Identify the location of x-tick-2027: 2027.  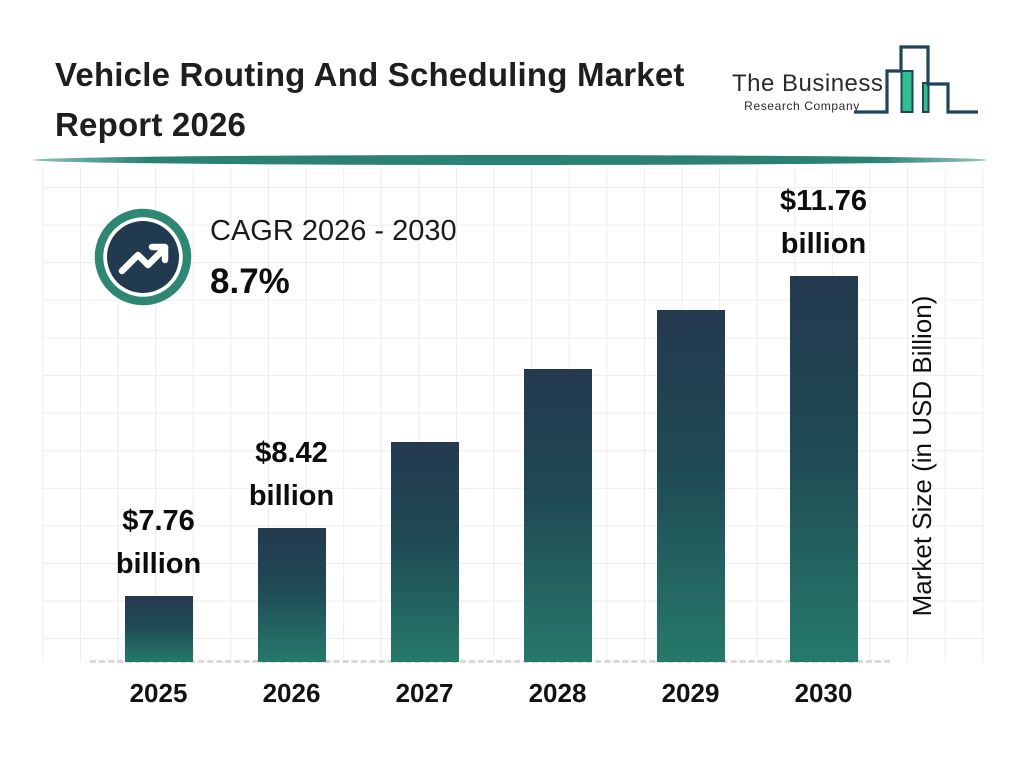
(424, 693).